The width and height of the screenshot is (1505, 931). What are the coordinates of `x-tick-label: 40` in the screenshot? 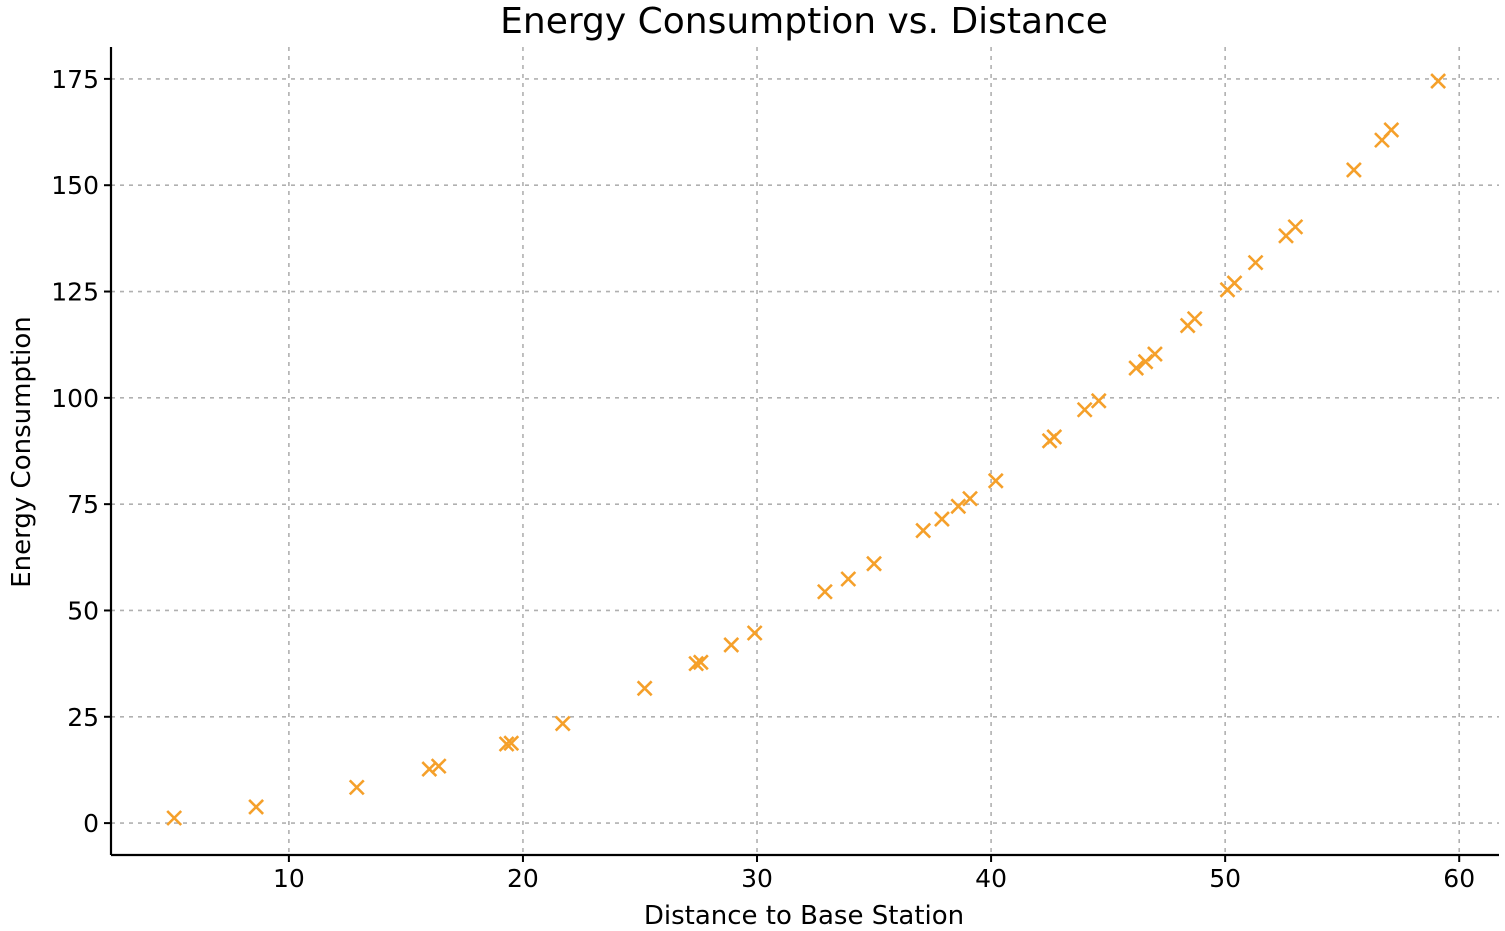 It's located at (991, 878).